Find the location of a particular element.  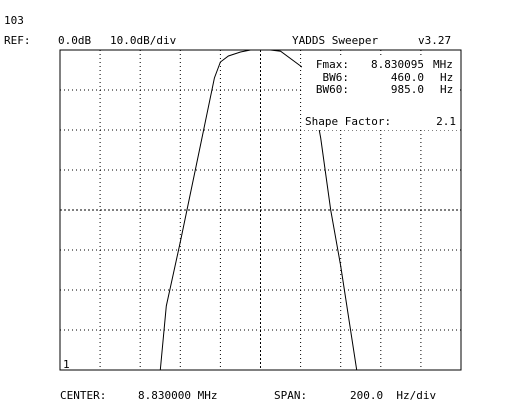

readout-box is located at coordinates (381, 93).